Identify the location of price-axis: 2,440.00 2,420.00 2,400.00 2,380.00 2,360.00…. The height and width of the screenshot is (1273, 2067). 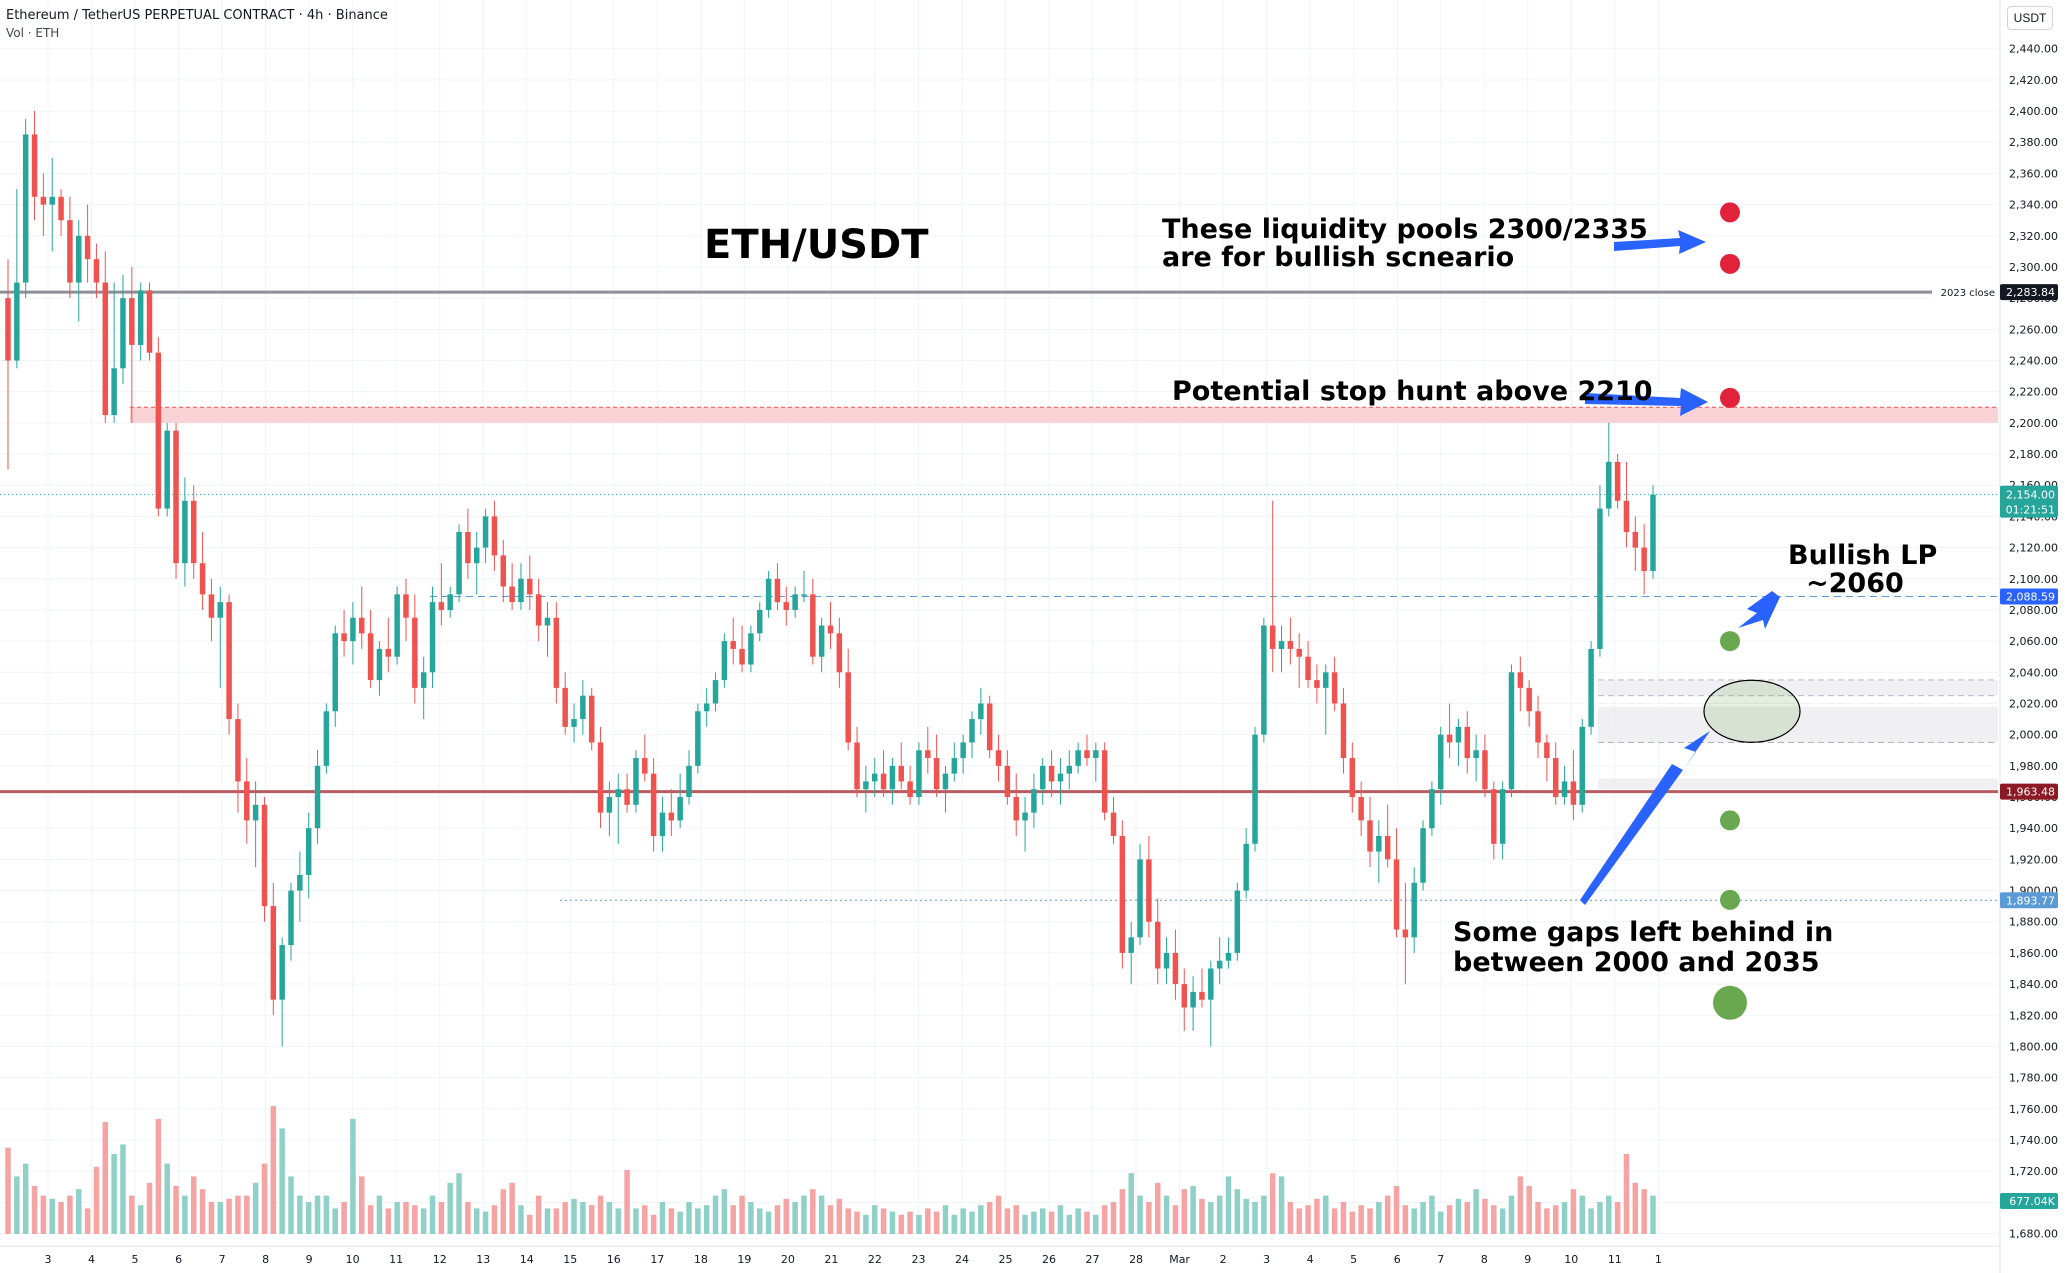
(2028, 636).